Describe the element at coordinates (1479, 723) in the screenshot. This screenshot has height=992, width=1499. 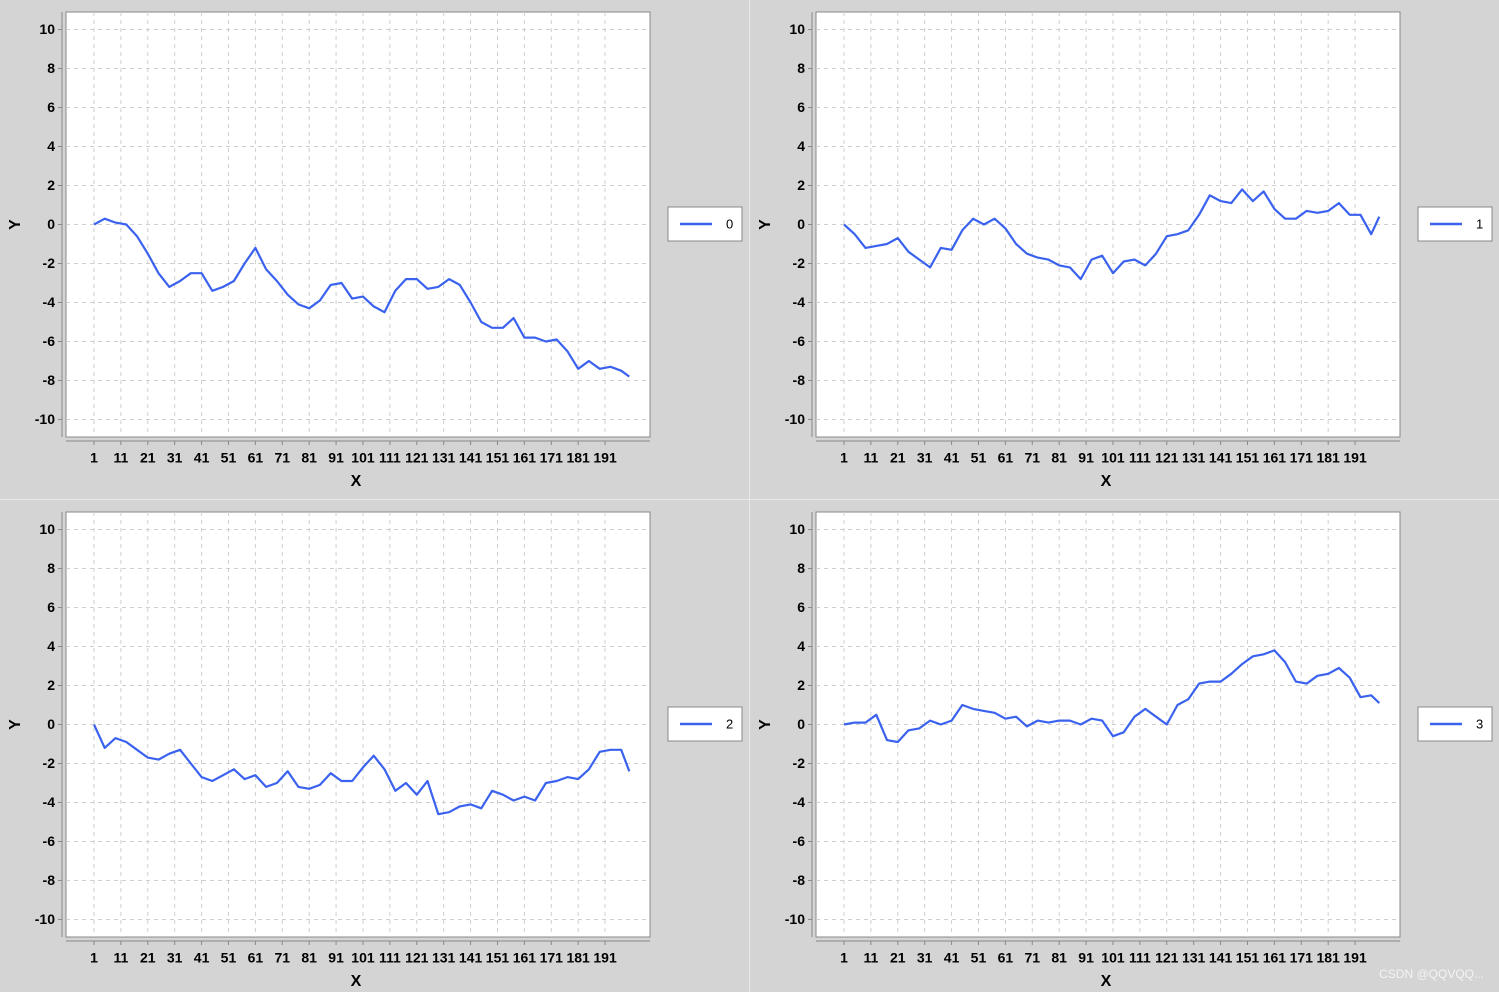
I see `legend-label: 3` at that location.